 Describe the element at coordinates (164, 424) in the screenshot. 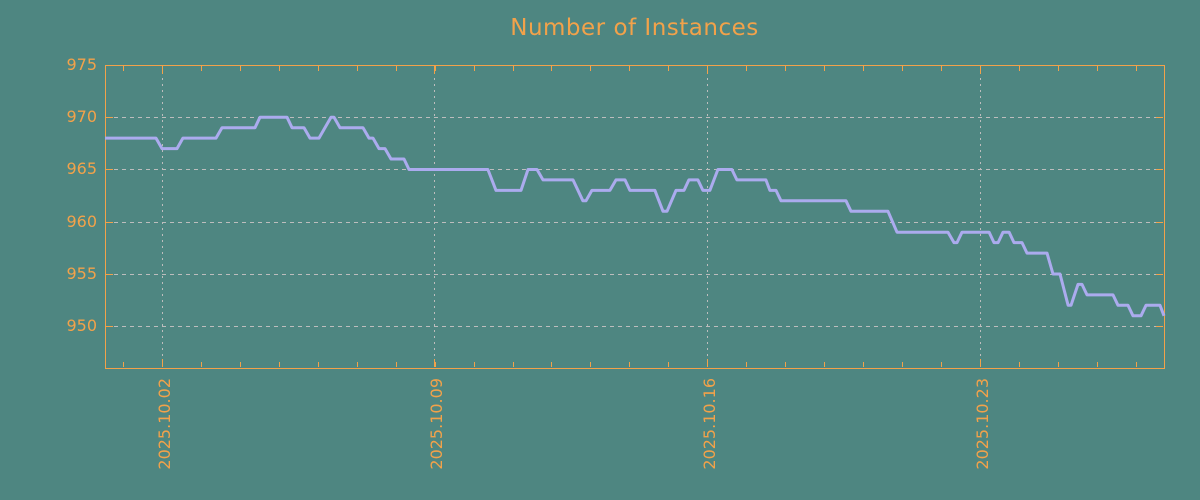

I see `x-tick-label: 2025.10.02` at that location.